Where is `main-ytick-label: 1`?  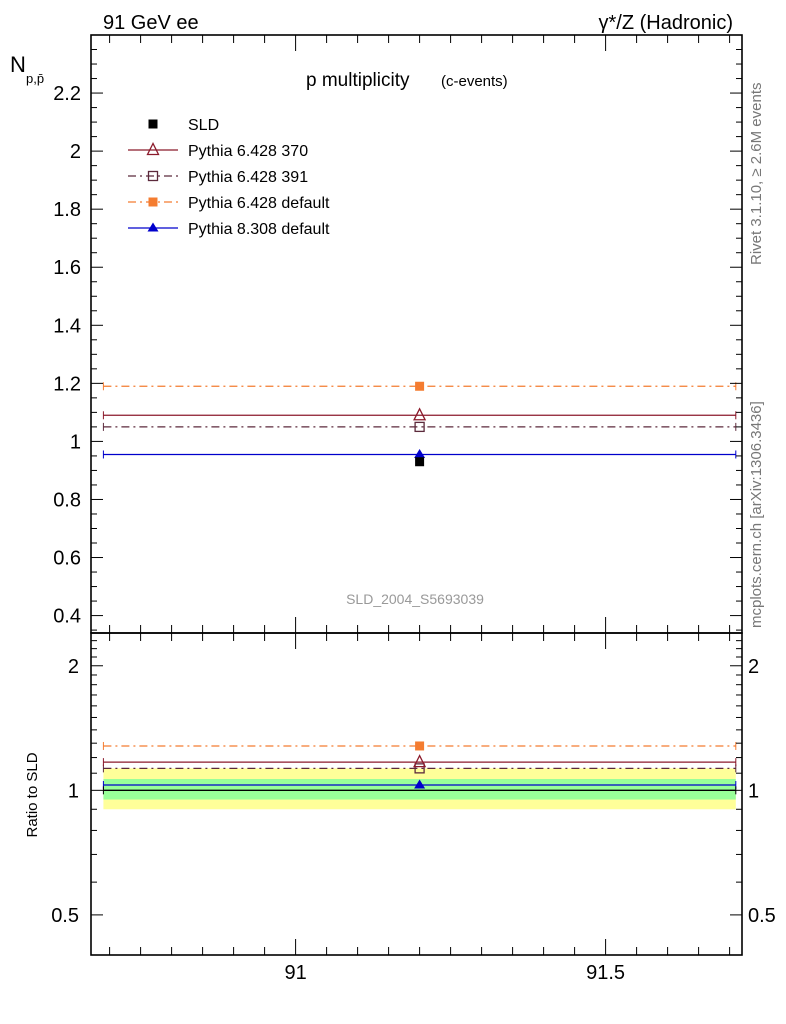 main-ytick-label: 1 is located at coordinates (75, 442).